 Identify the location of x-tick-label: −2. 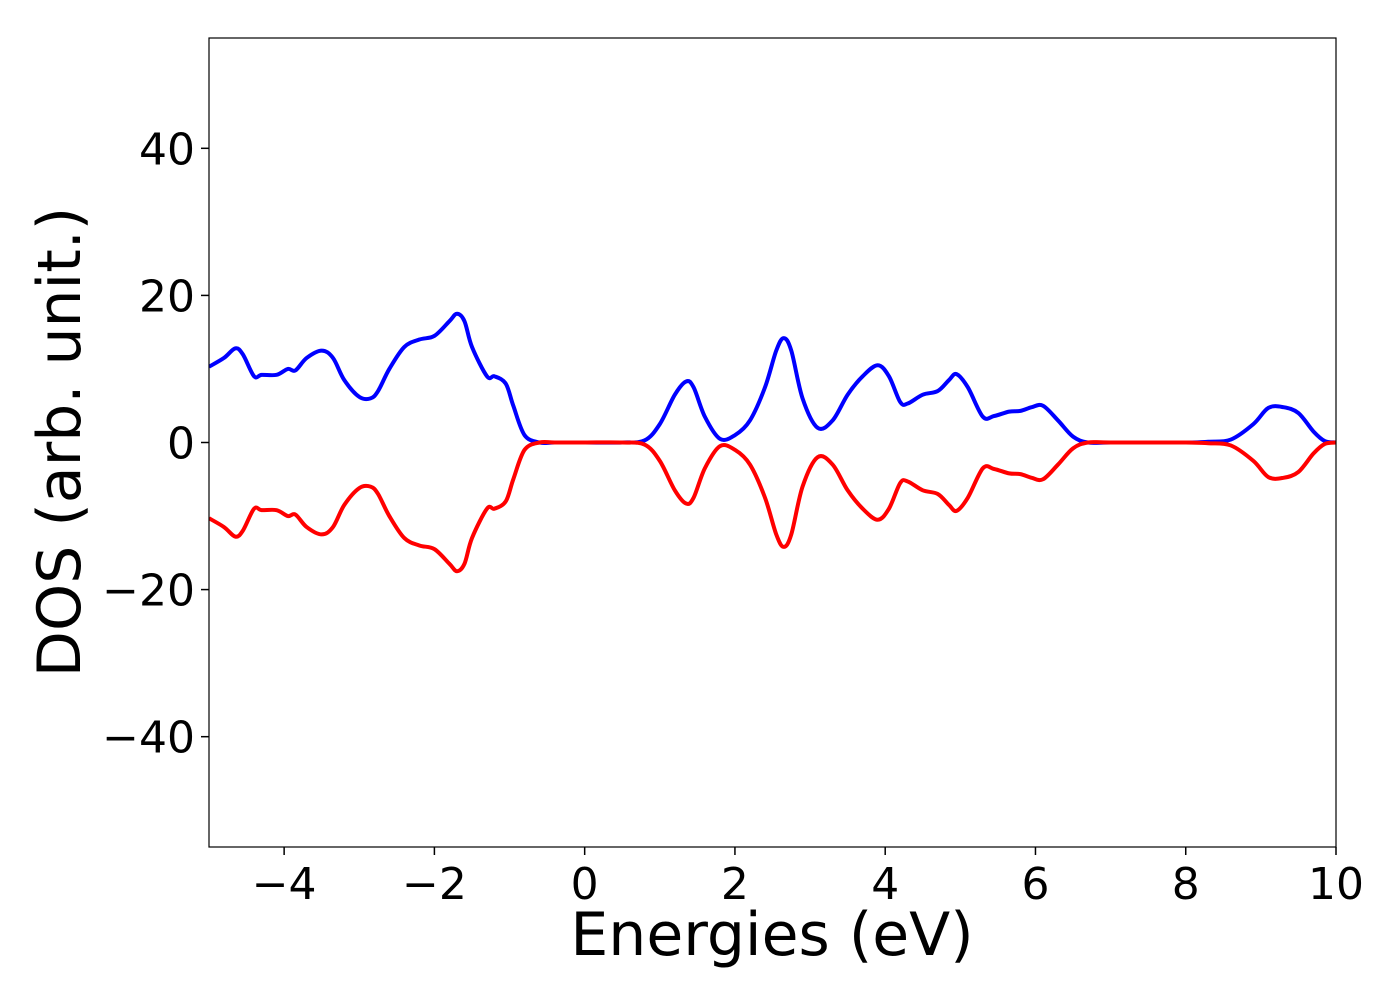
(434, 884).